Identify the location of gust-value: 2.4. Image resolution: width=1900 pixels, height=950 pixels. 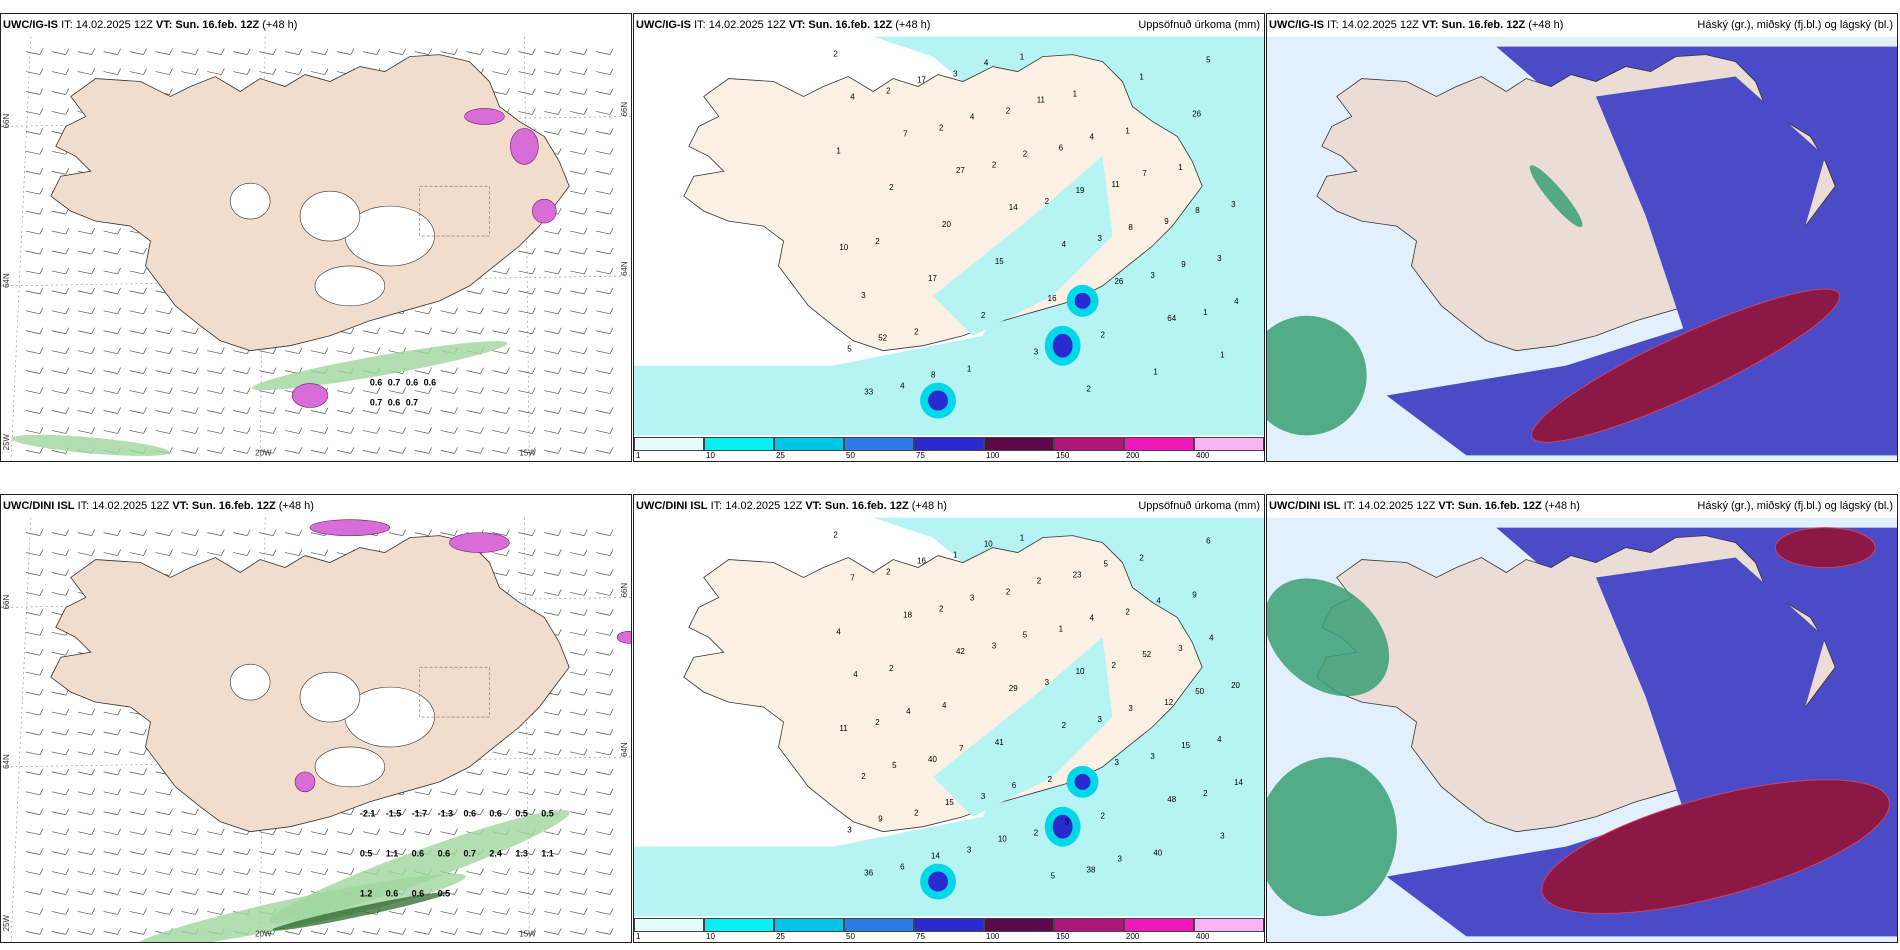
(495, 854).